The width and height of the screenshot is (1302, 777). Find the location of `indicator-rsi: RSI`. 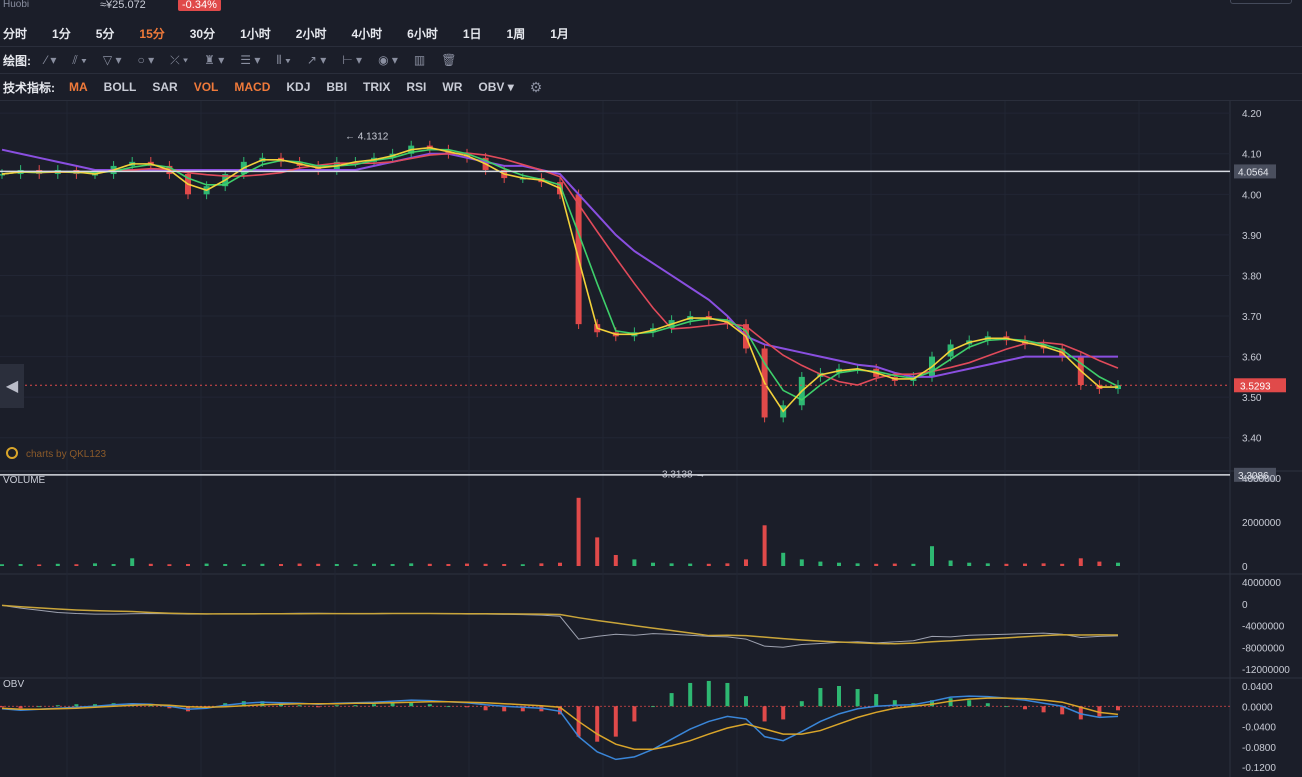

indicator-rsi: RSI is located at coordinates (416, 87).